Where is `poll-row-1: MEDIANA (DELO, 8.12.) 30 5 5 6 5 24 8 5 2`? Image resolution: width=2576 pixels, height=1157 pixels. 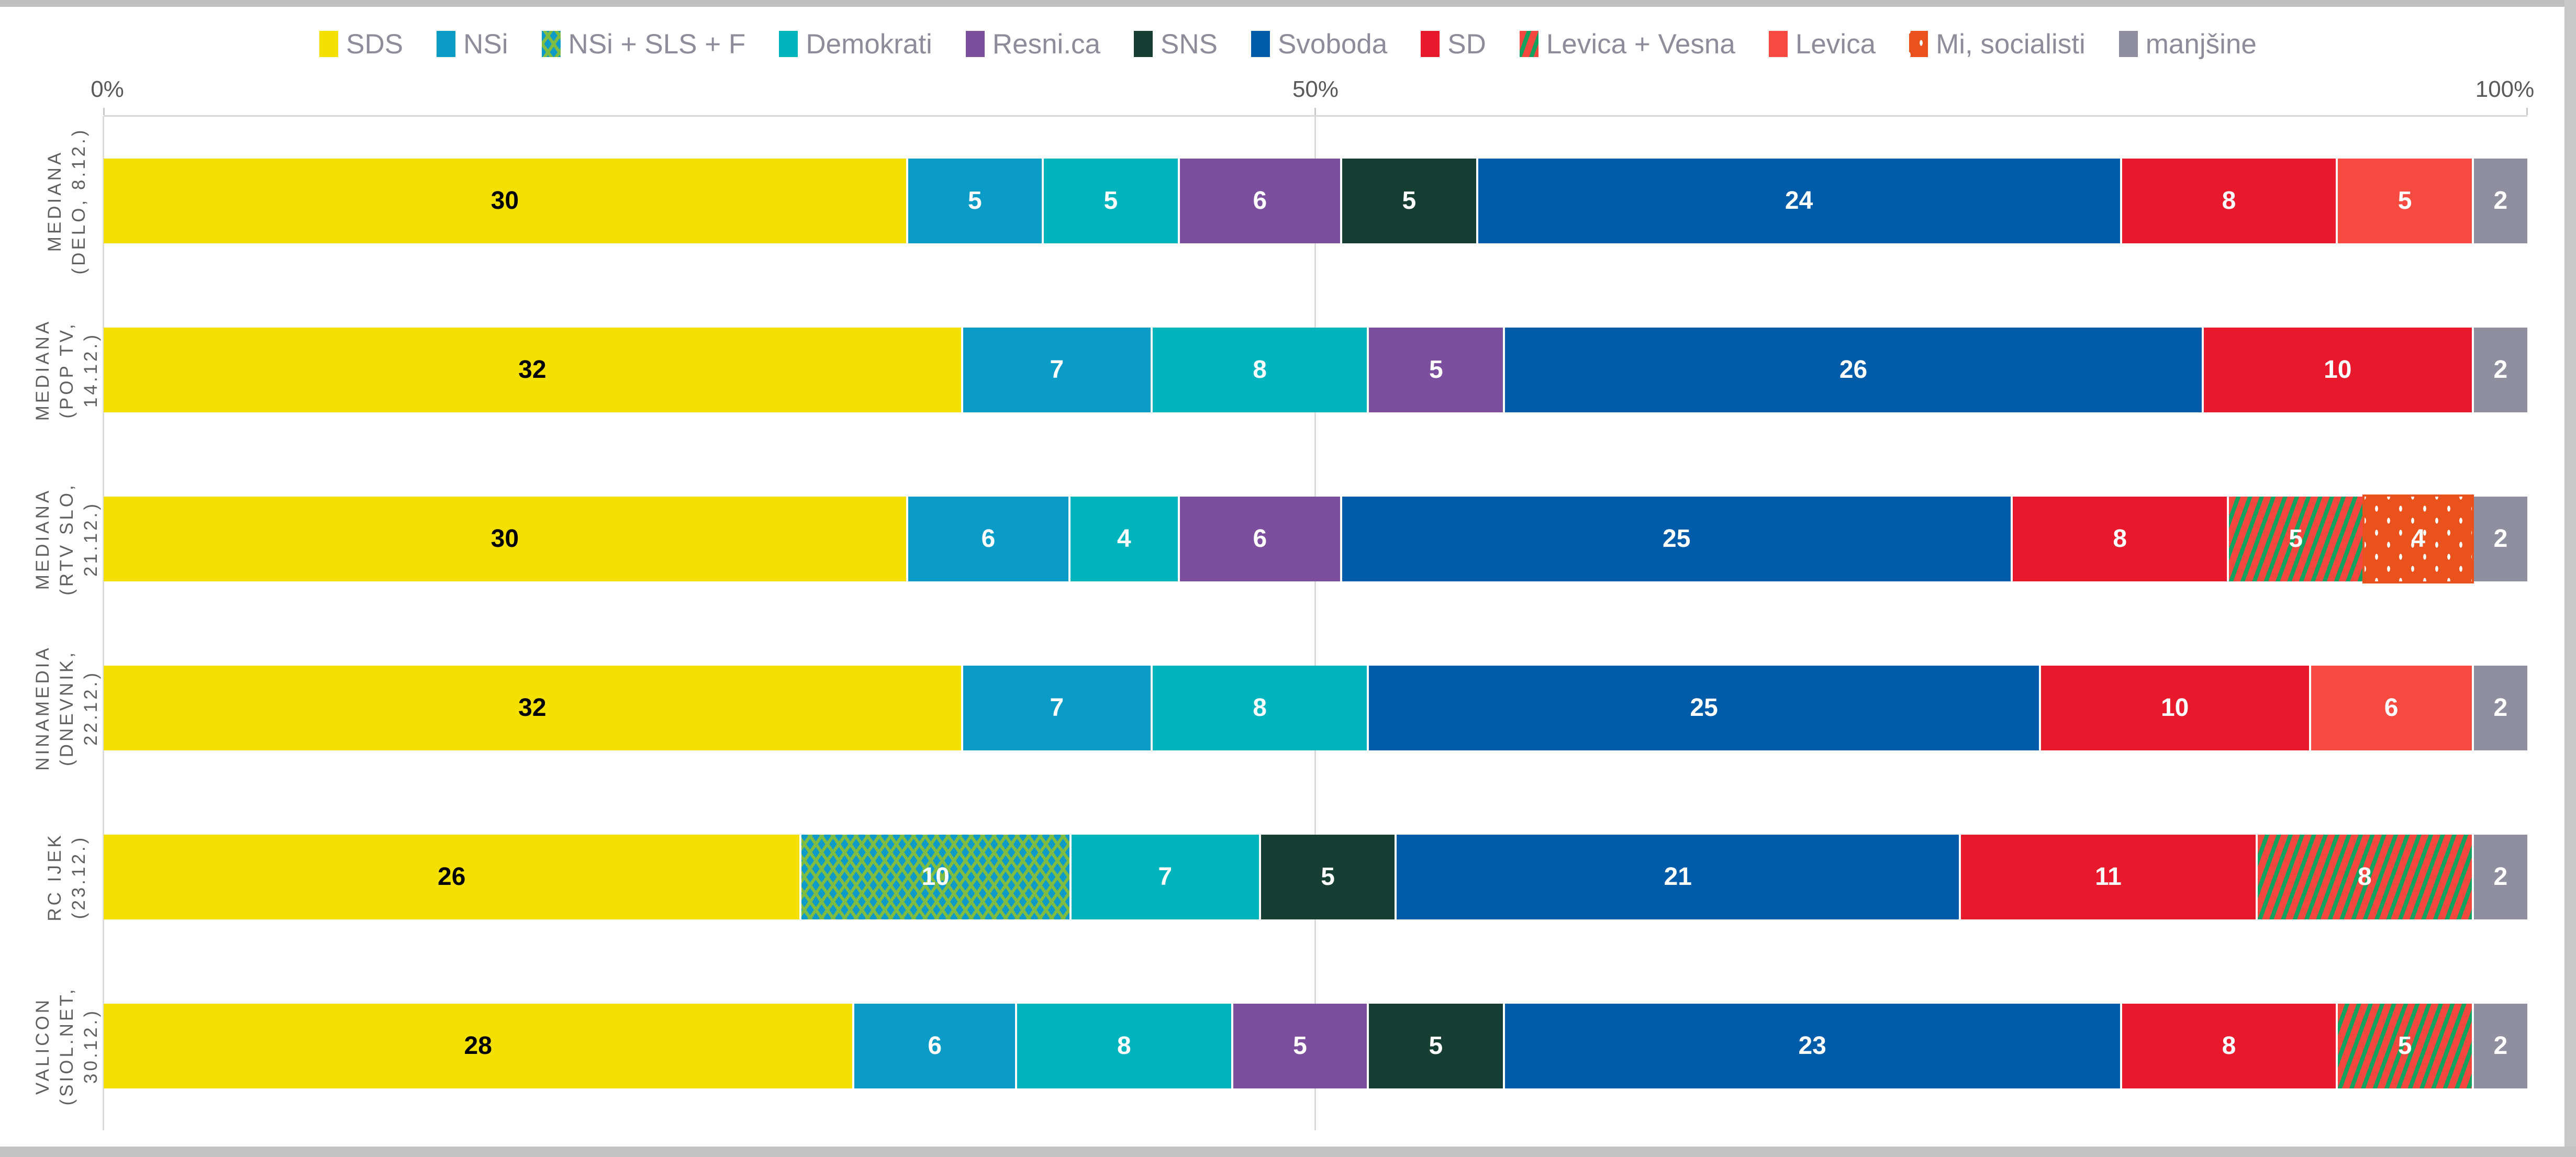 poll-row-1: MEDIANA (DELO, 8.12.) 30 5 5 6 5 24 8 5 2 is located at coordinates (1285, 200).